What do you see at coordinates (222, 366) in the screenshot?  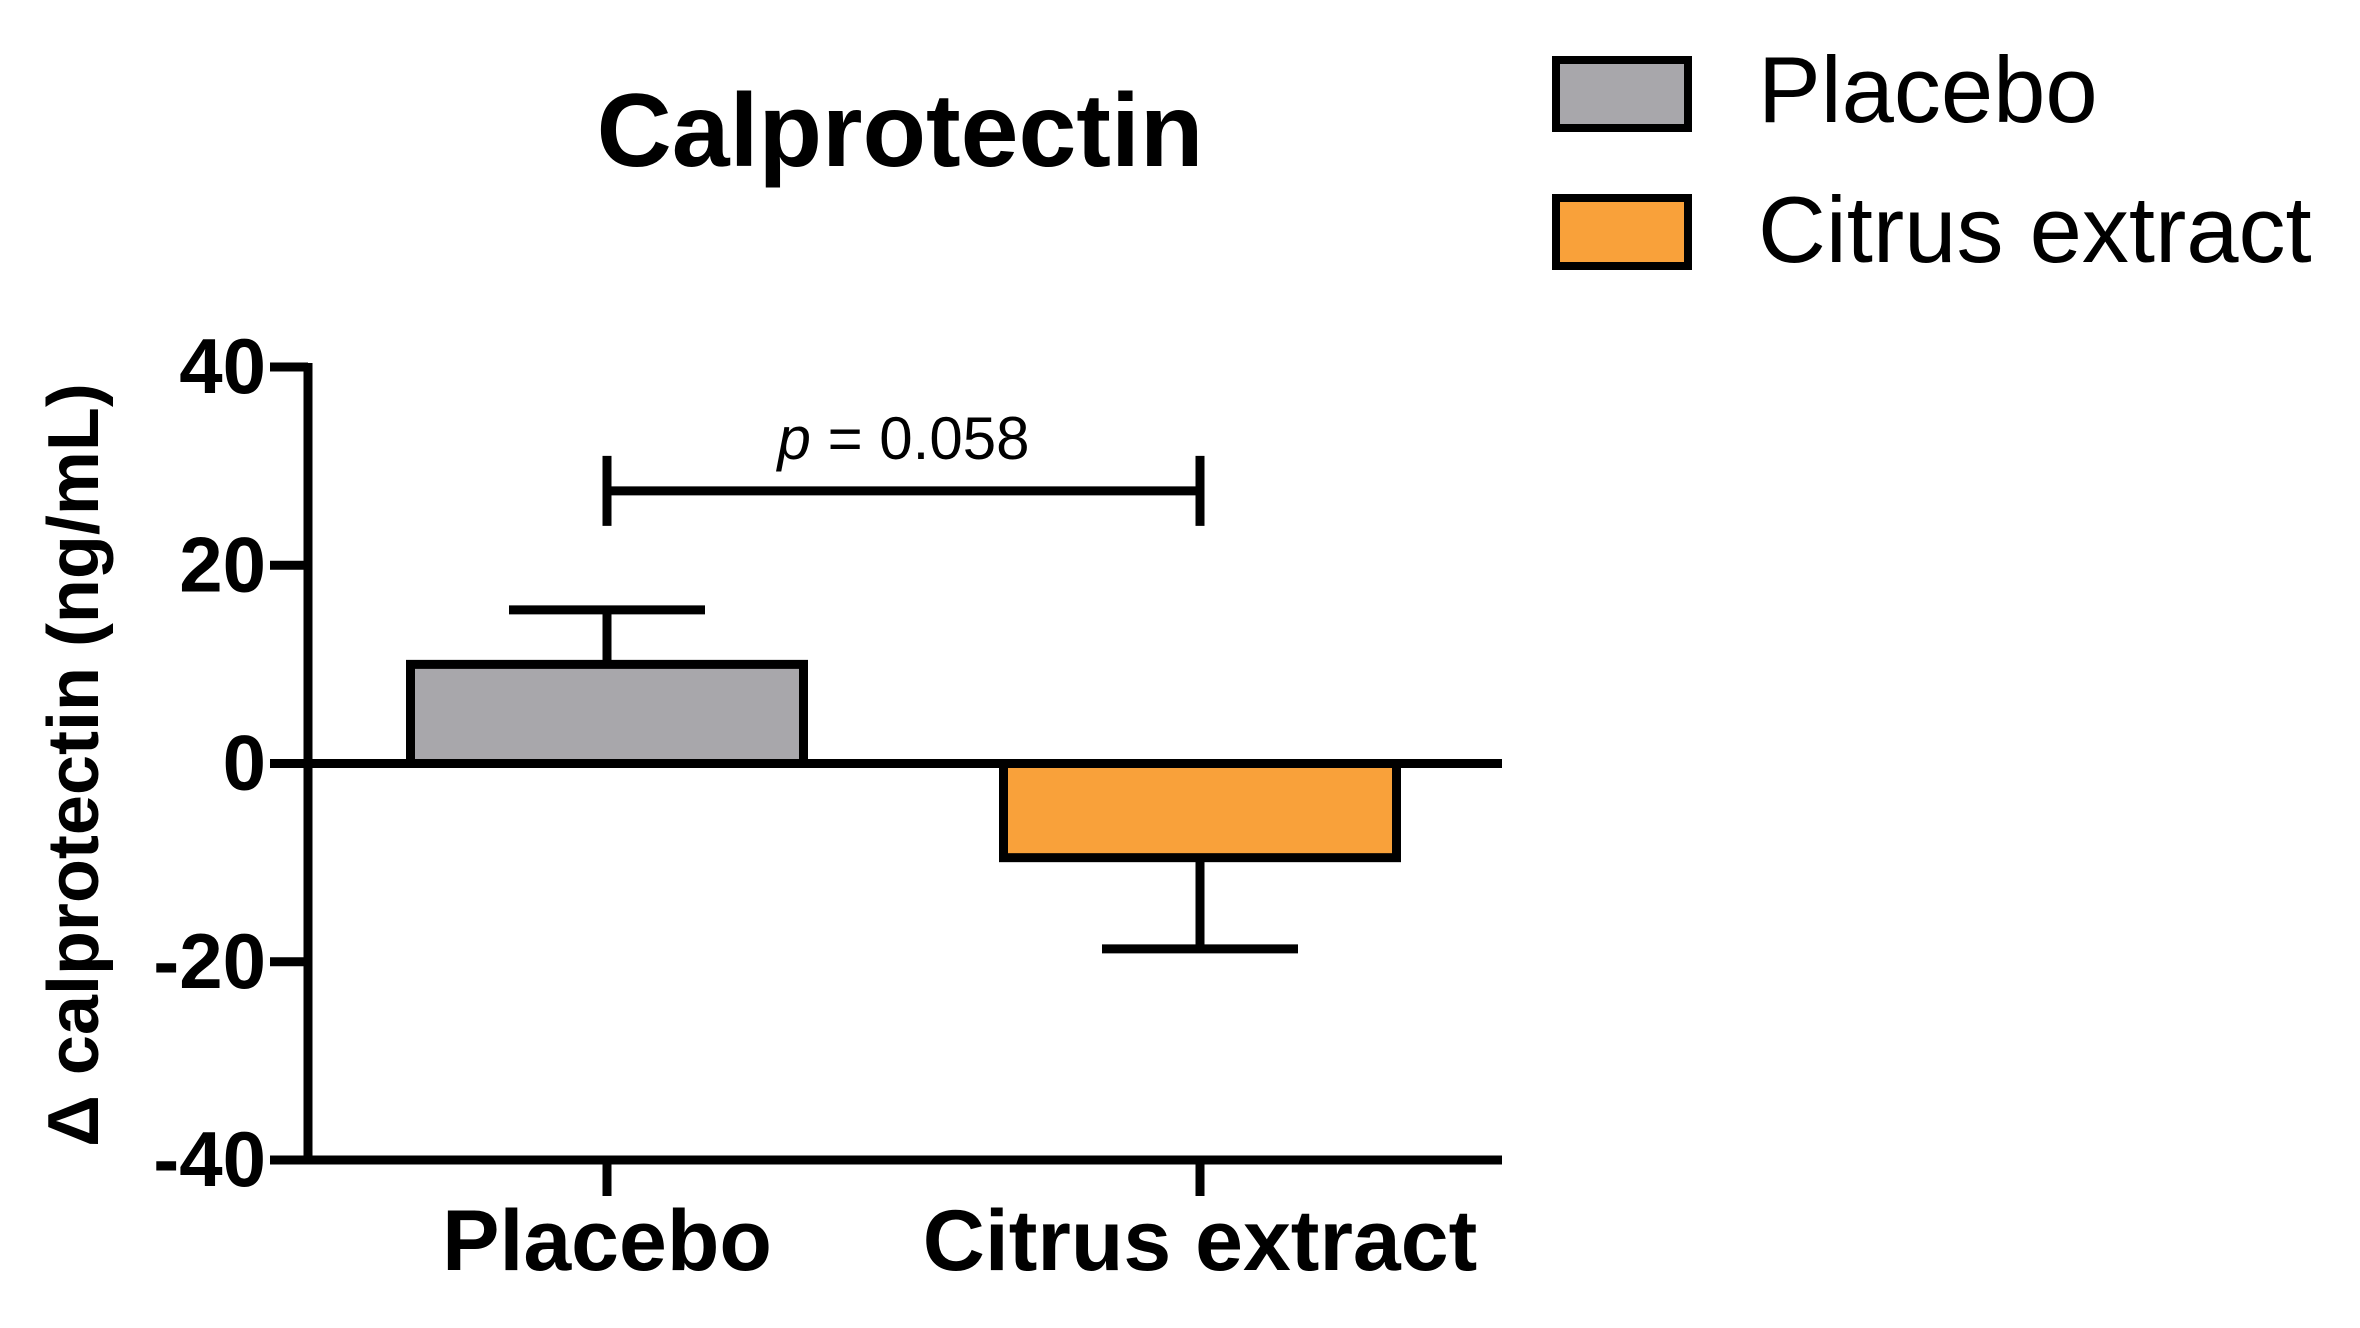 I see `y-tick-label: 40` at bounding box center [222, 366].